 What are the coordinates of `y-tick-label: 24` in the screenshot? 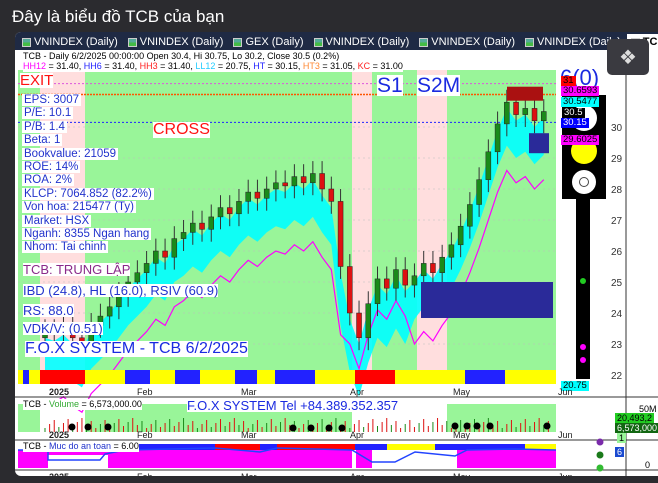 It's located at (617, 314).